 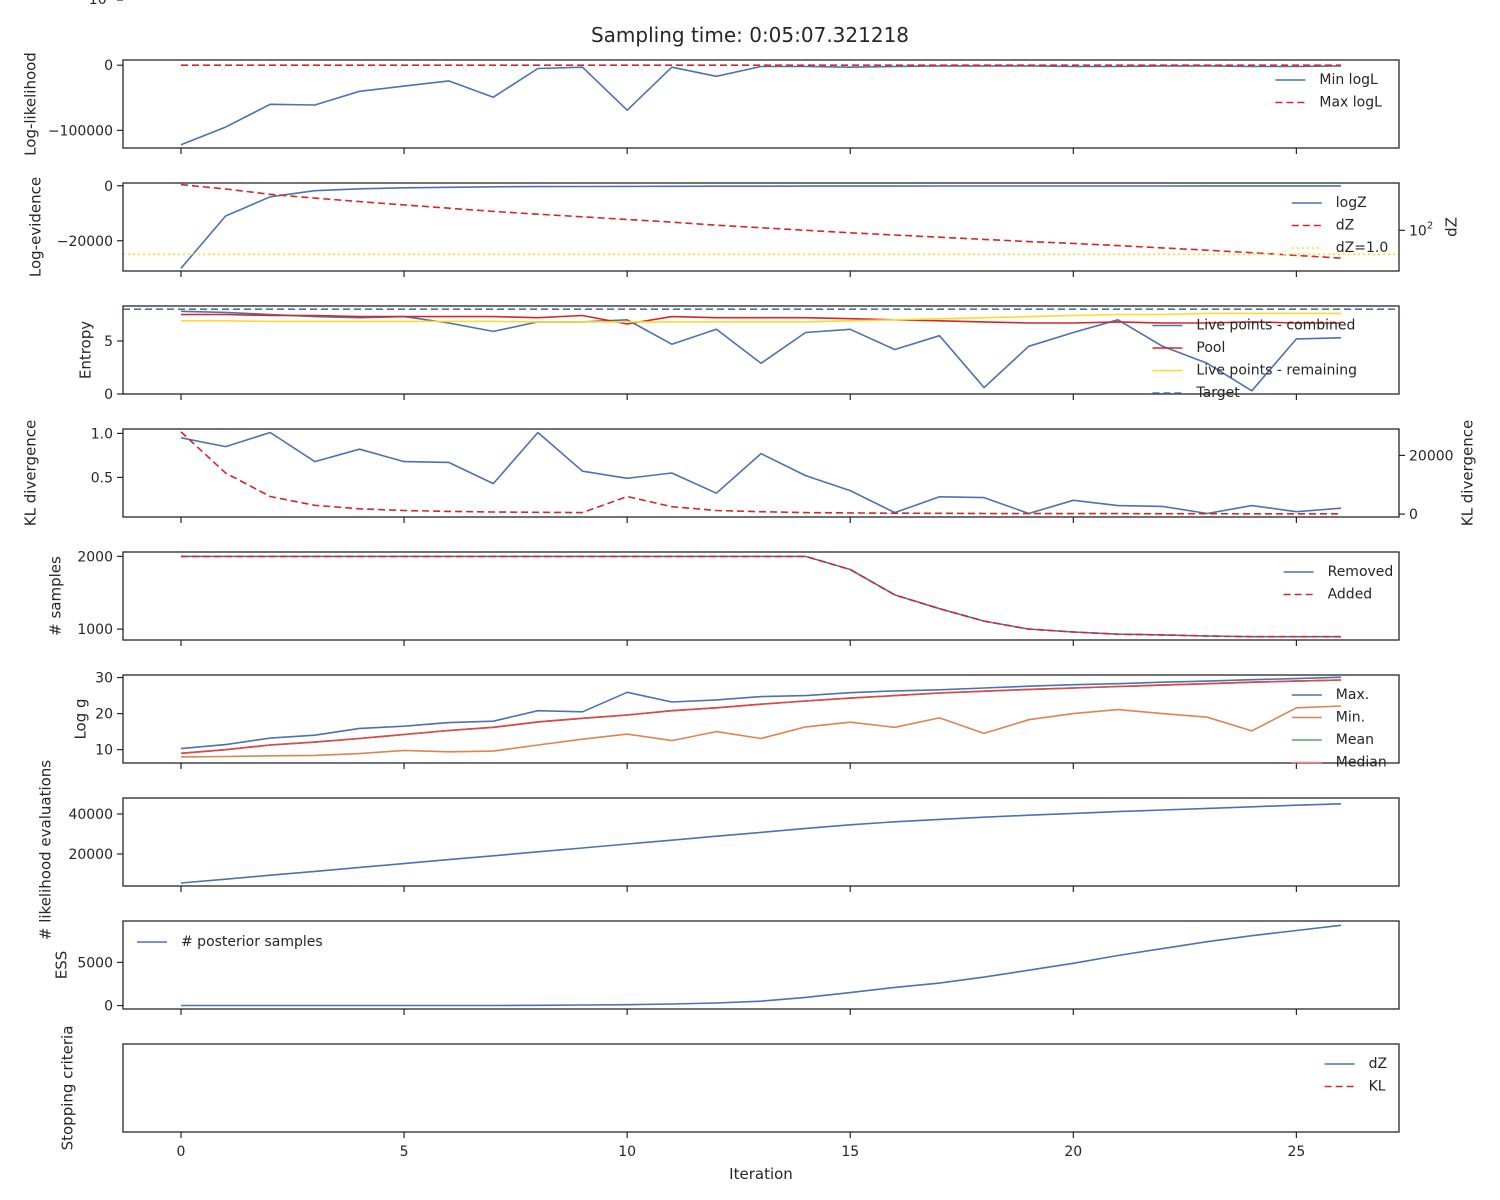 What do you see at coordinates (1421, 229) in the screenshot?
I see `y2-tick-label: 102` at bounding box center [1421, 229].